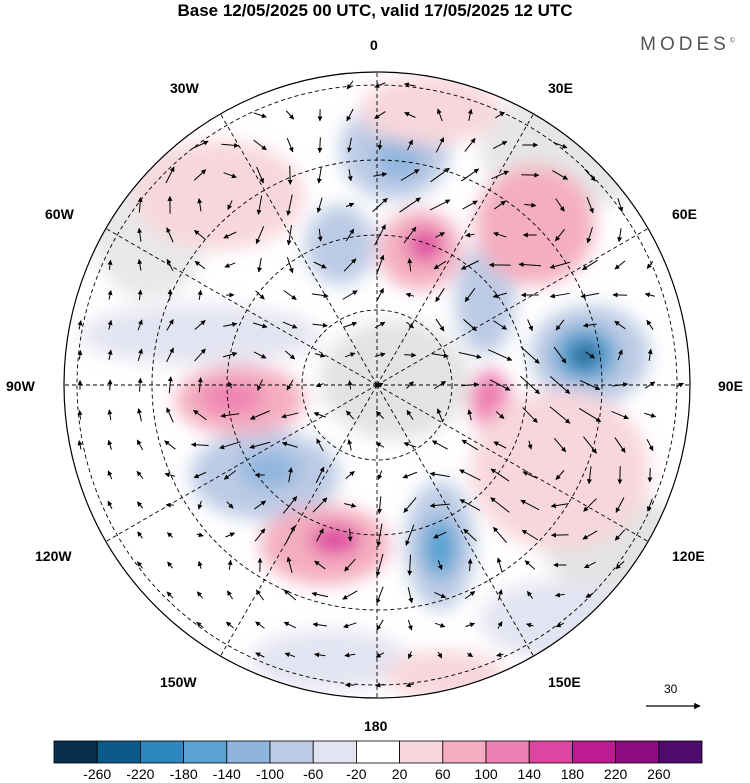  I want to click on colorbar-tick-label: 220, so click(615, 774).